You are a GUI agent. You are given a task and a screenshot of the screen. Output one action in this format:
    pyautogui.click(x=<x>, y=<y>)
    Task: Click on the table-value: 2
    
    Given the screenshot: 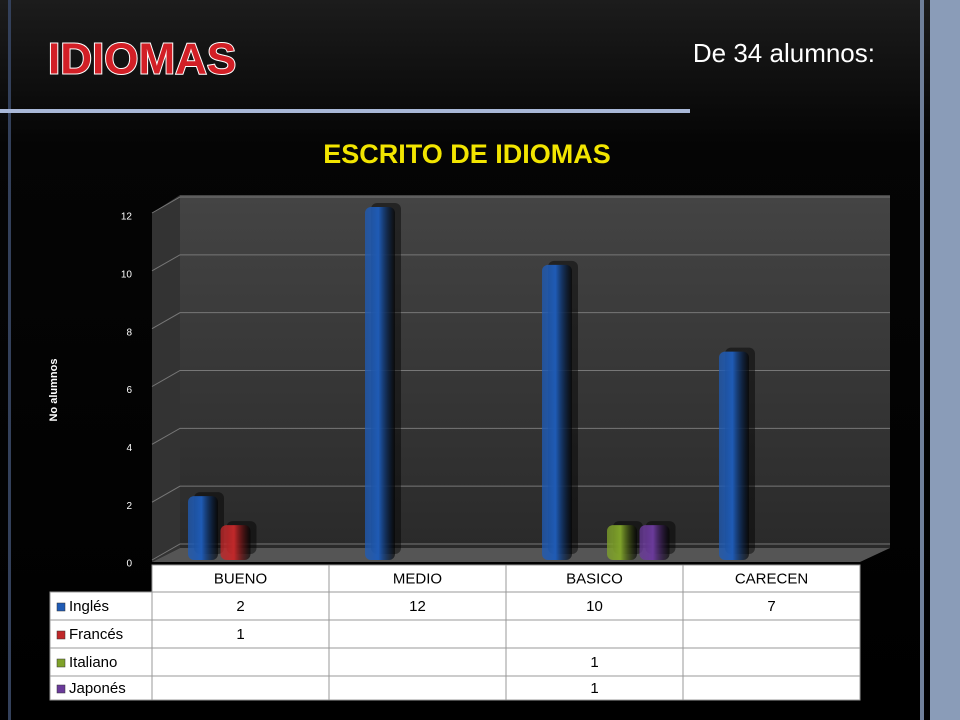 What is the action you would take?
    pyautogui.click(x=240, y=606)
    